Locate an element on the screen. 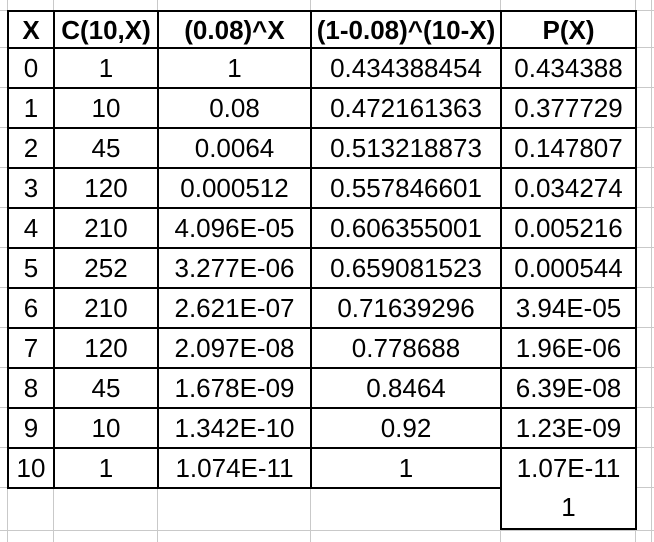  gridline-vertical is located at coordinates (651, 271).